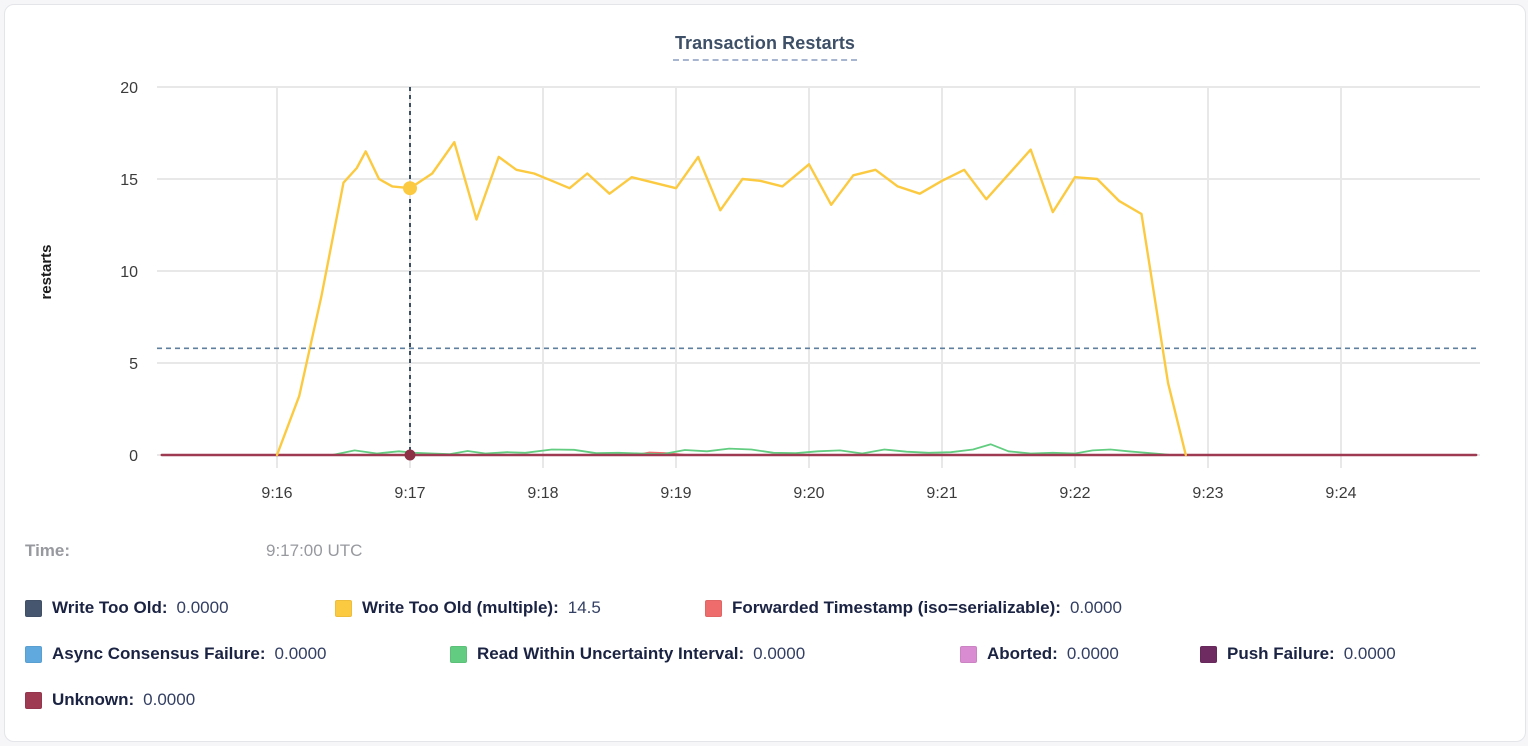 The image size is (1528, 746). Describe the element at coordinates (941, 493) in the screenshot. I see `x-tick-label: 9:21` at that location.